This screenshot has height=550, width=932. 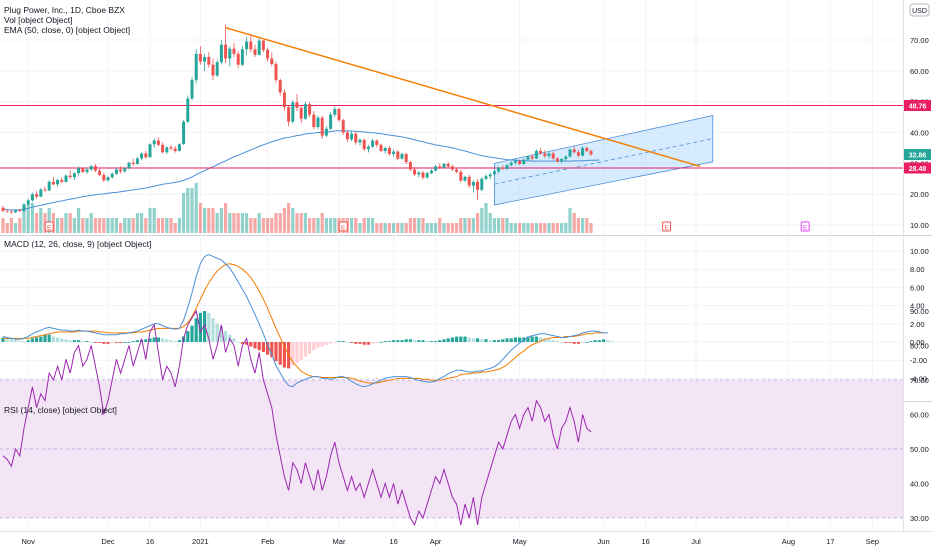 I want to click on x-tick-label: 16, so click(x=645, y=541).